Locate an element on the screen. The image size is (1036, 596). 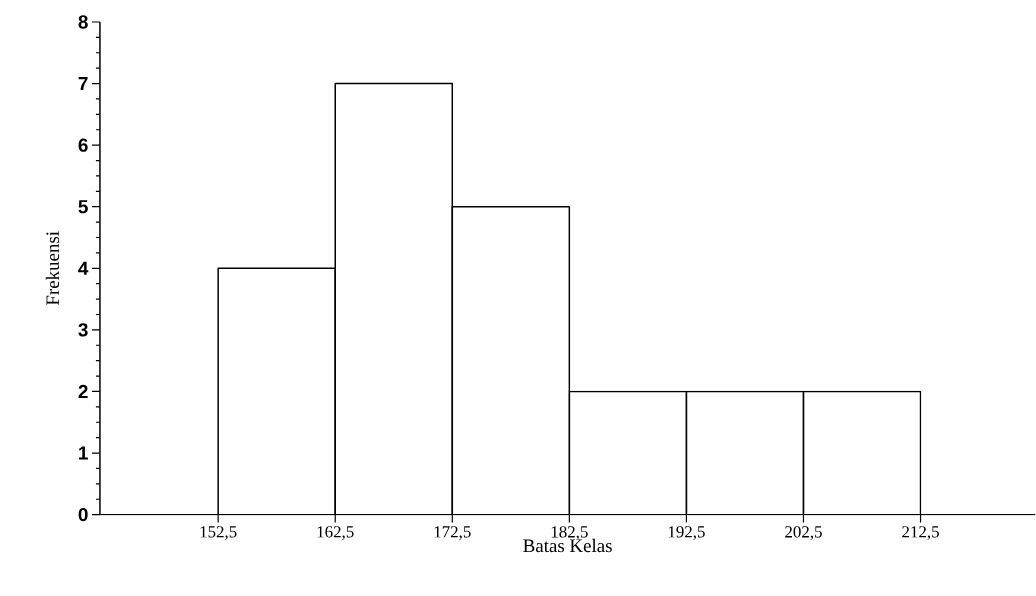
y-tick-label: 1 is located at coordinates (83, 453).